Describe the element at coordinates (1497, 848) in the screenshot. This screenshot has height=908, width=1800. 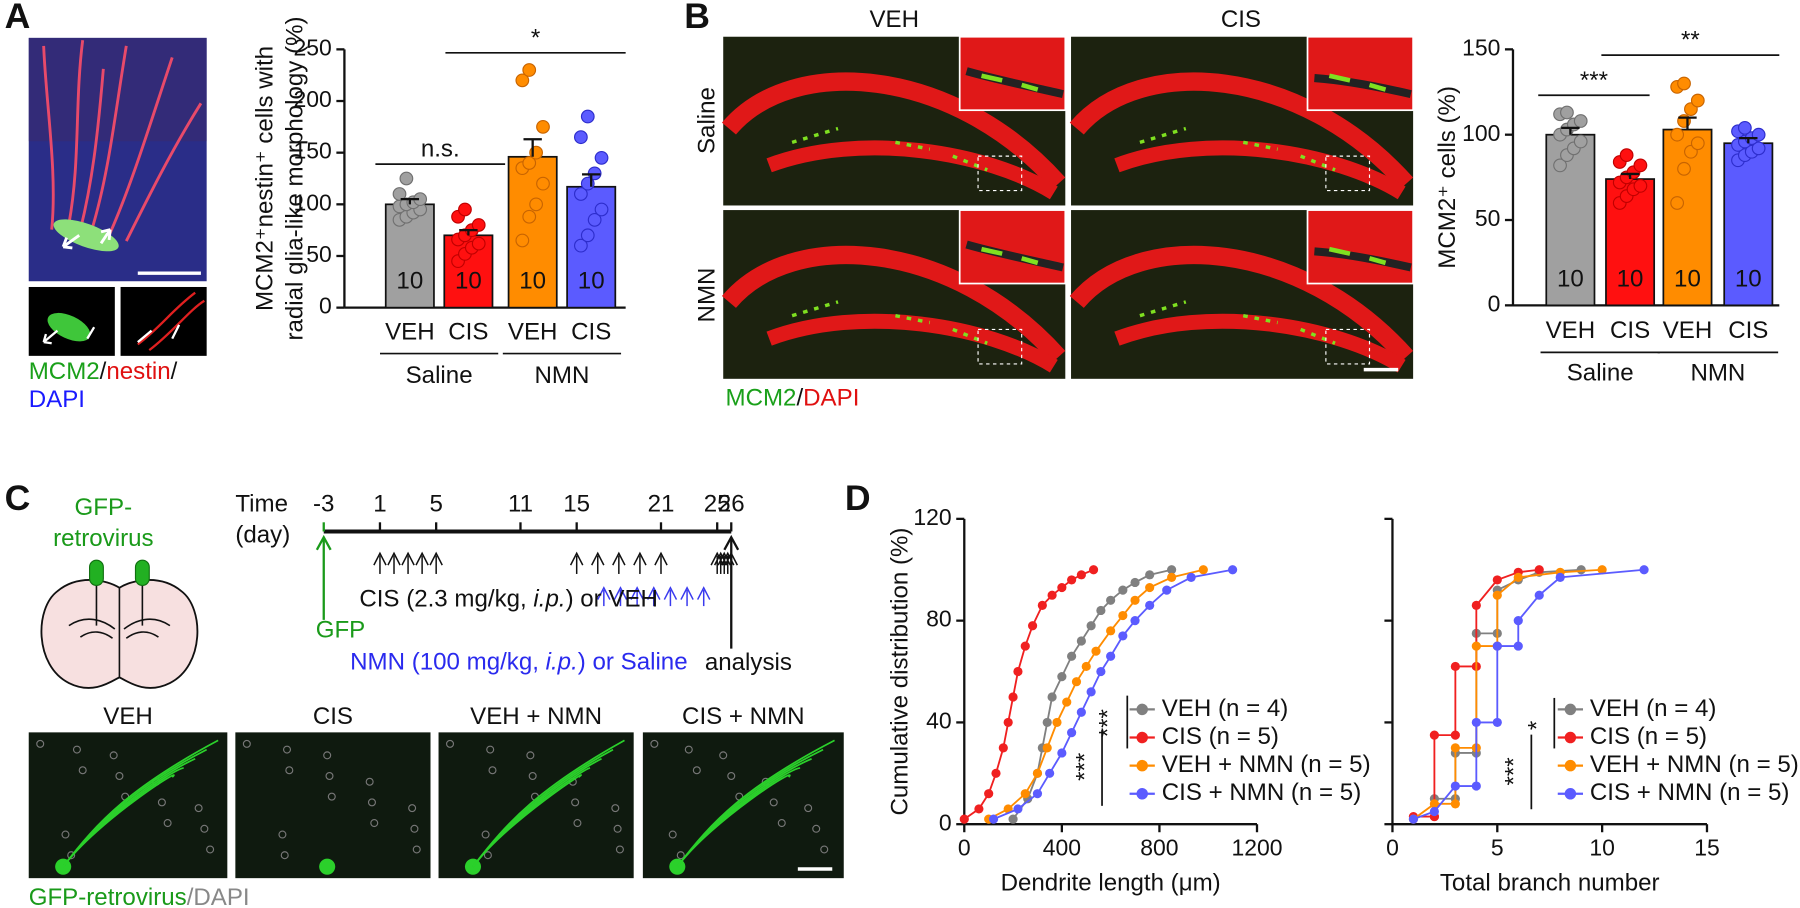
I see `x-tick-label: 5` at that location.